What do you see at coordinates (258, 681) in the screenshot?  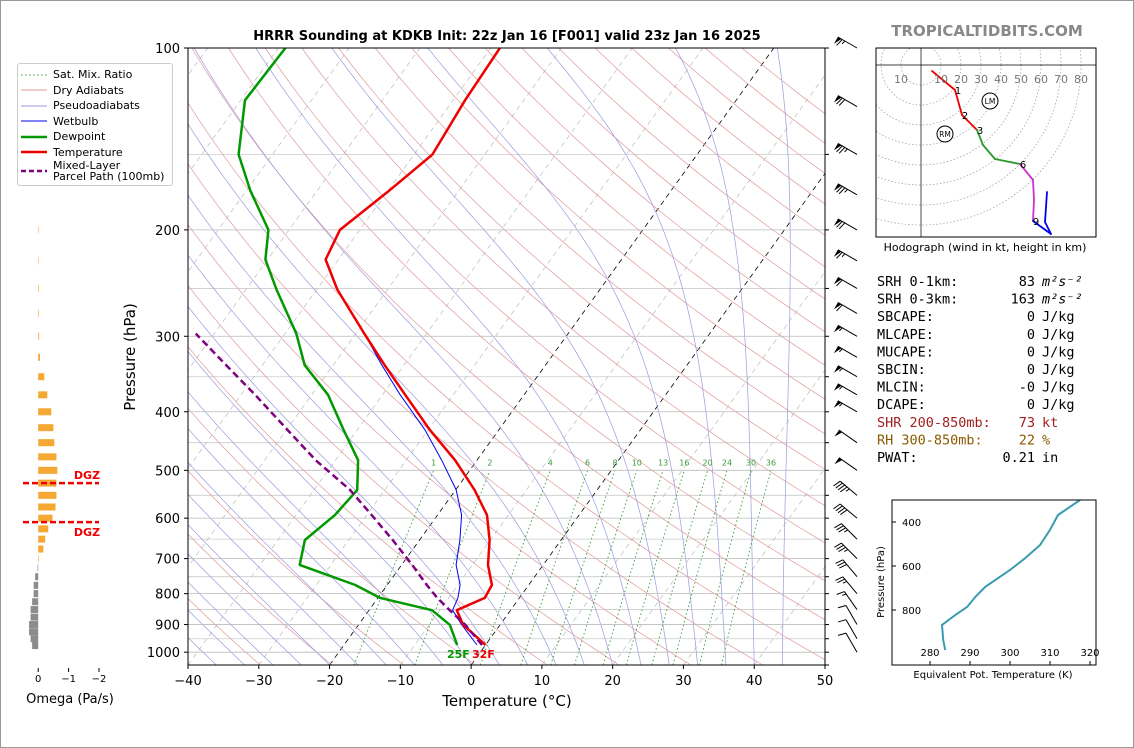 I see `x-tick-label: −30` at bounding box center [258, 681].